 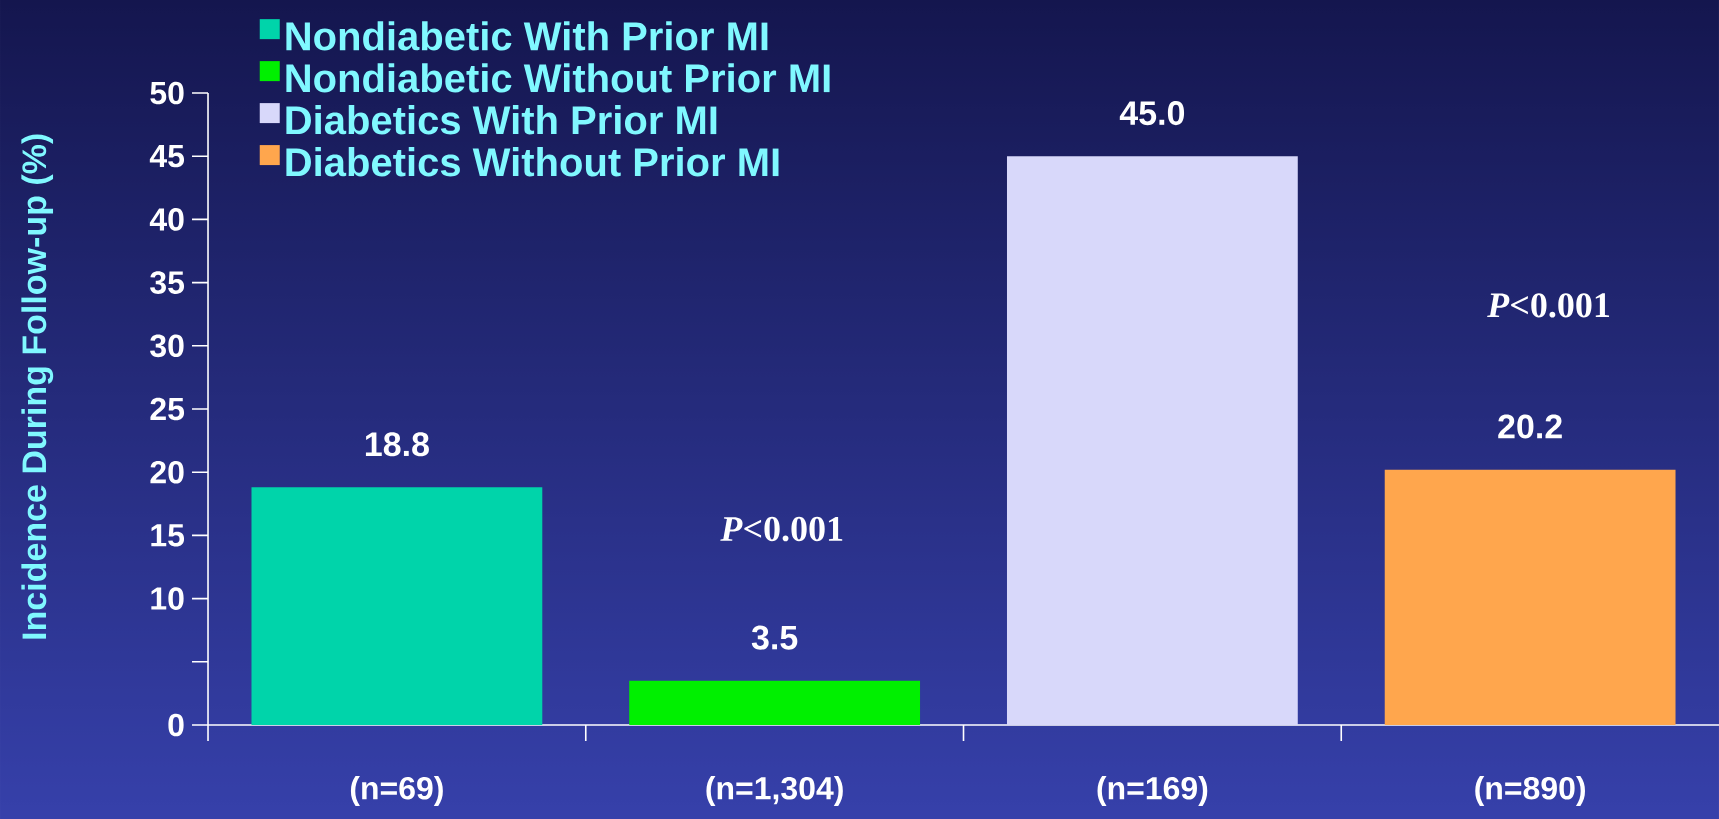 I want to click on data-label: 20.2, so click(x=1530, y=426).